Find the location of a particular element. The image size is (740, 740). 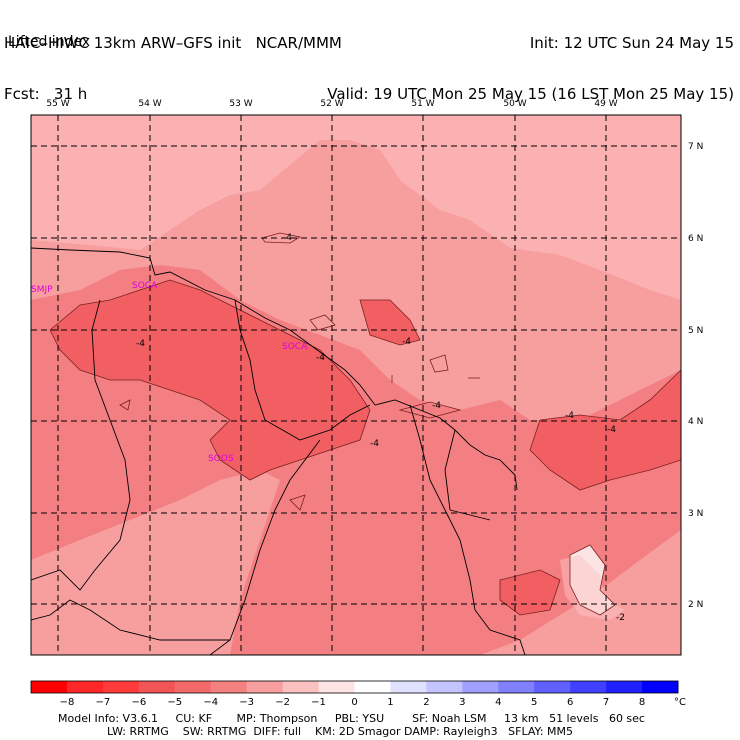

lon-label: 54 W is located at coordinates (149, 104).